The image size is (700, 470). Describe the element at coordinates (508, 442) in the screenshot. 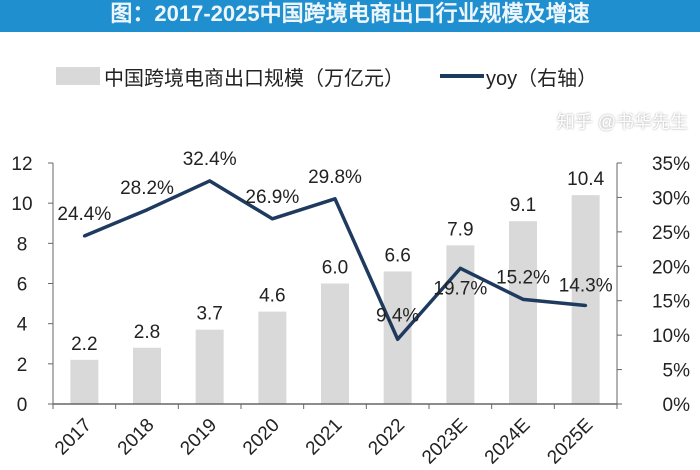

I see `x-tick-label: 2024E` at that location.